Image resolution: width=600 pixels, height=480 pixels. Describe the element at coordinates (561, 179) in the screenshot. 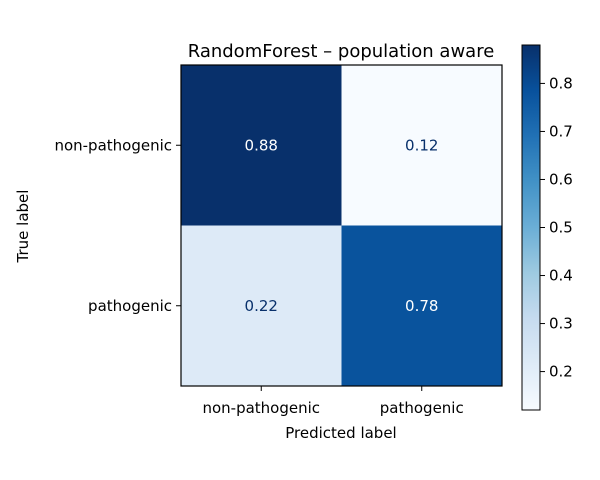

I see `colorbar-tick-label: 0.6` at that location.